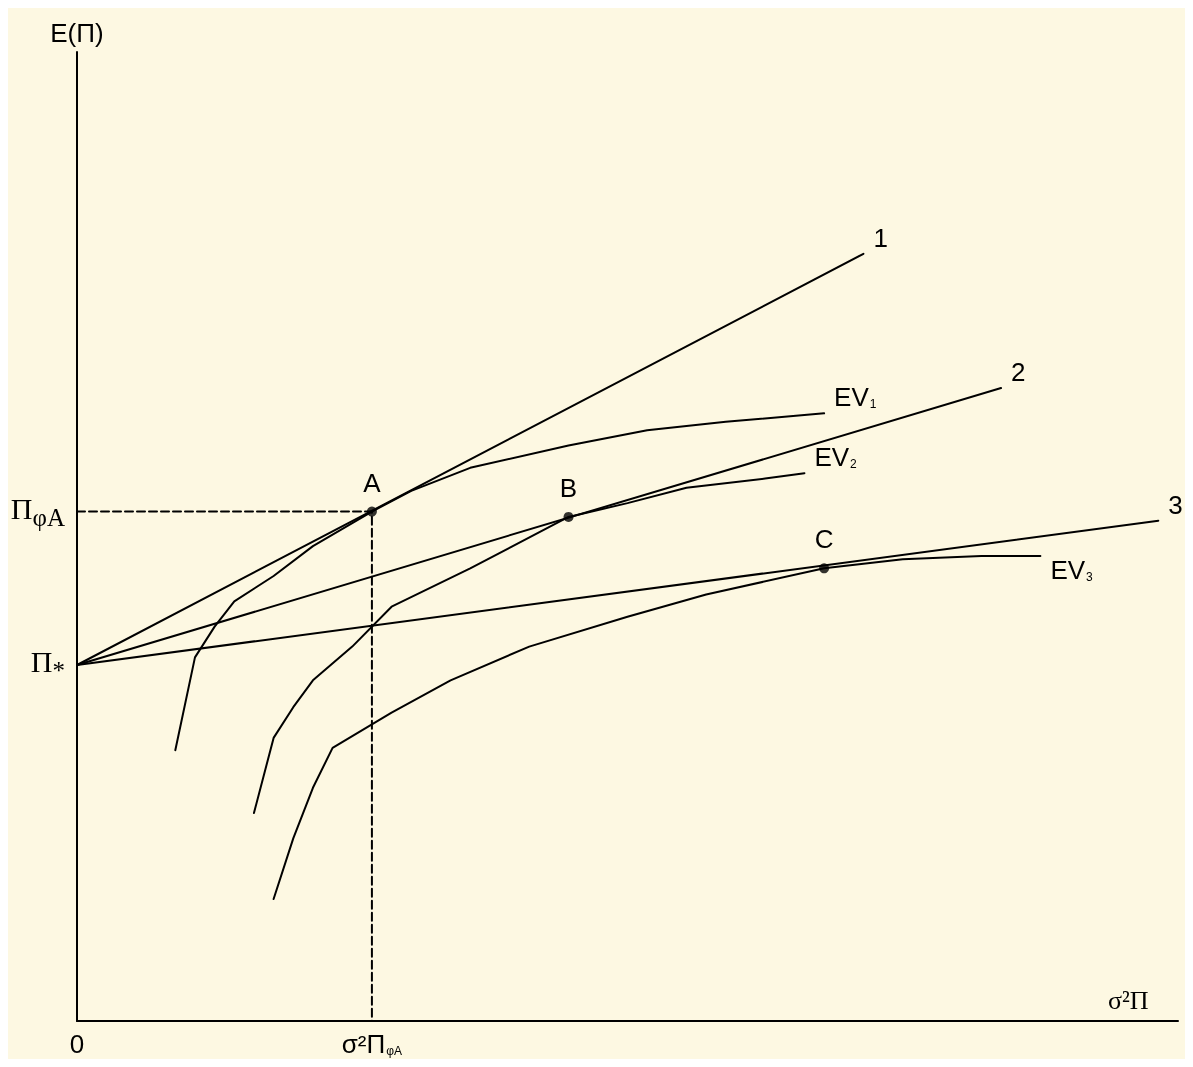  I want to click on x-axis-title: σ²Π, so click(1128, 1000).